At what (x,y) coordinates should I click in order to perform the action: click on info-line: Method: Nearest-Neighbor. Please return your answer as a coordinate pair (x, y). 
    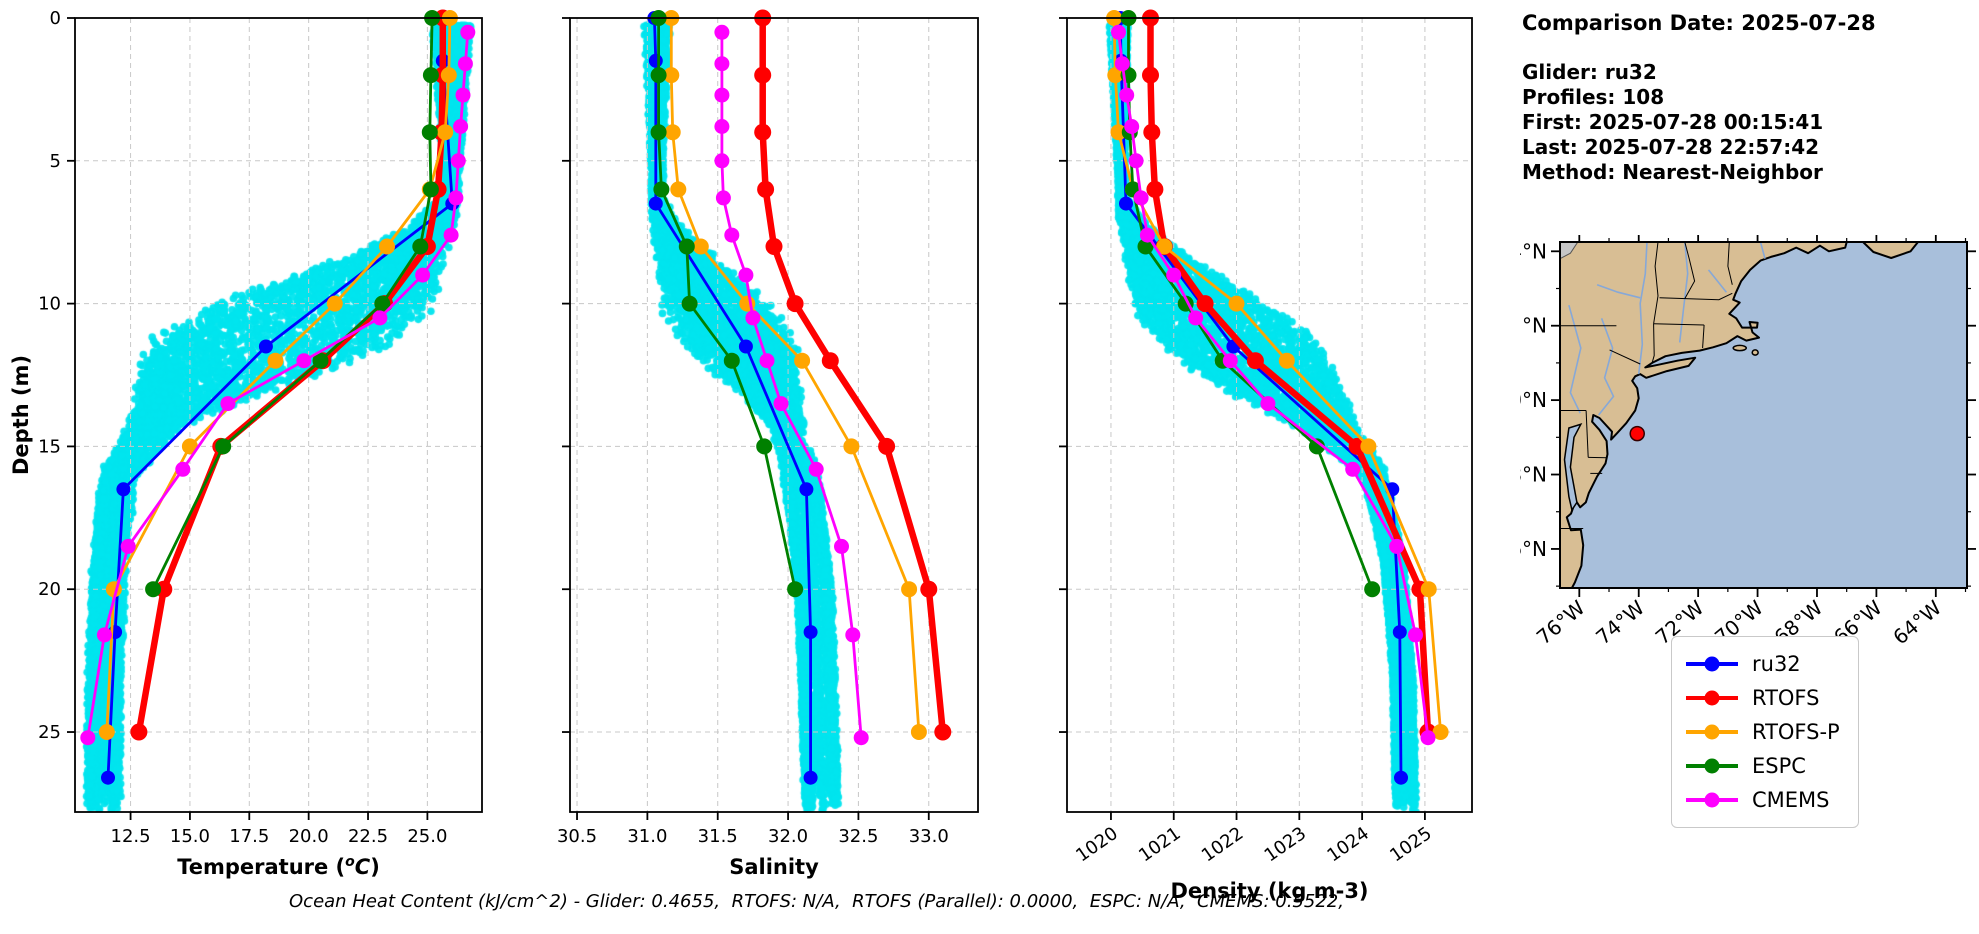
    Looking at the image, I should click on (1672, 172).